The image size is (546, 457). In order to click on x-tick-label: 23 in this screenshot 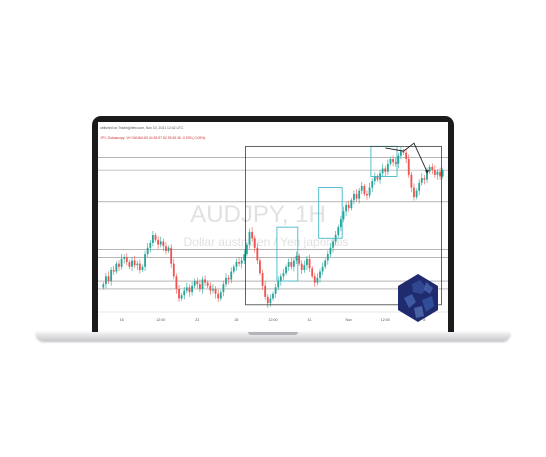, I will do `click(197, 320)`.